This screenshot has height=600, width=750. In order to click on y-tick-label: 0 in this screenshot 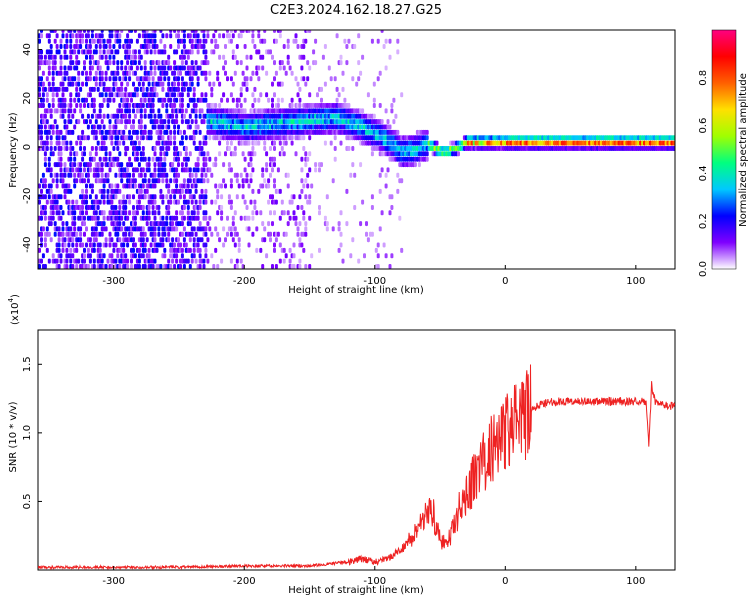, I will do `click(27, 147)`.